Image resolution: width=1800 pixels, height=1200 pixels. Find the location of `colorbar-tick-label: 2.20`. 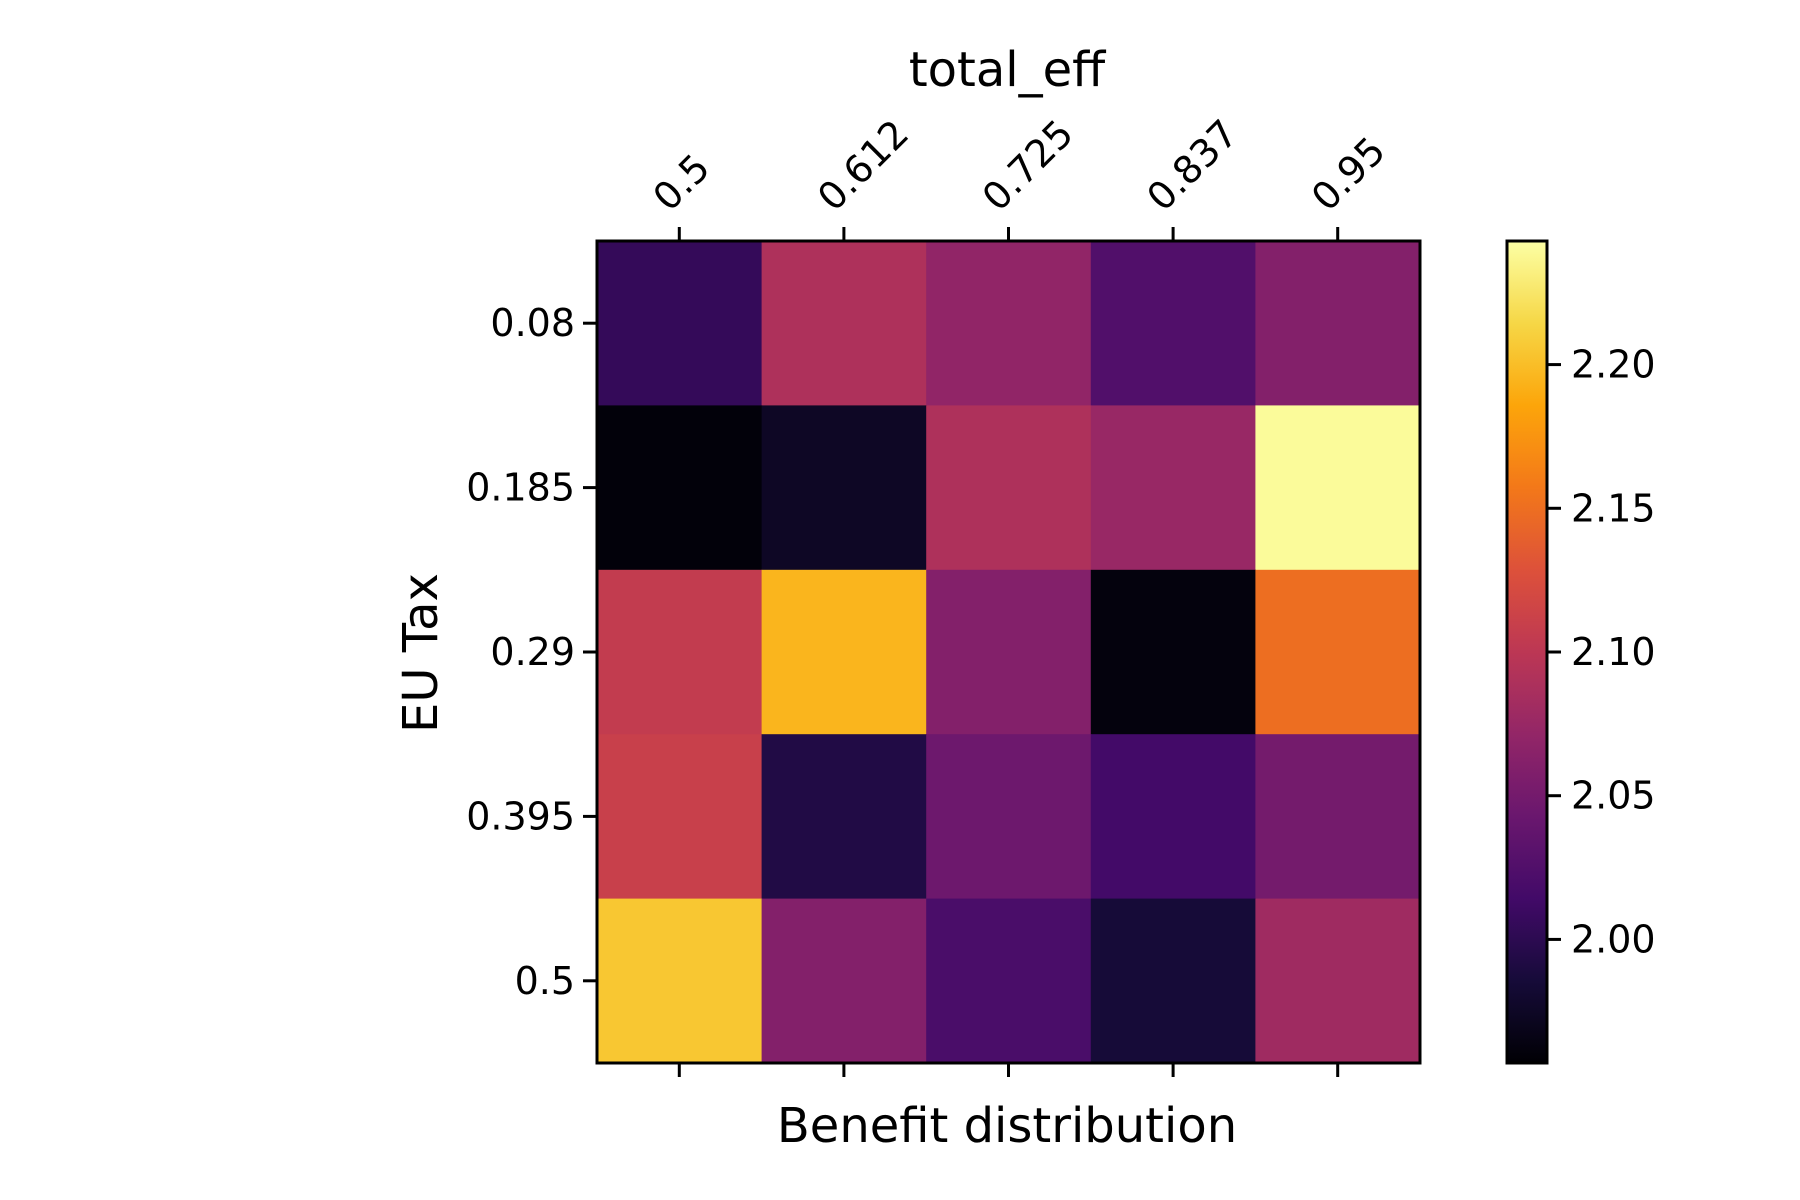

colorbar-tick-label: 2.20 is located at coordinates (1613, 365).